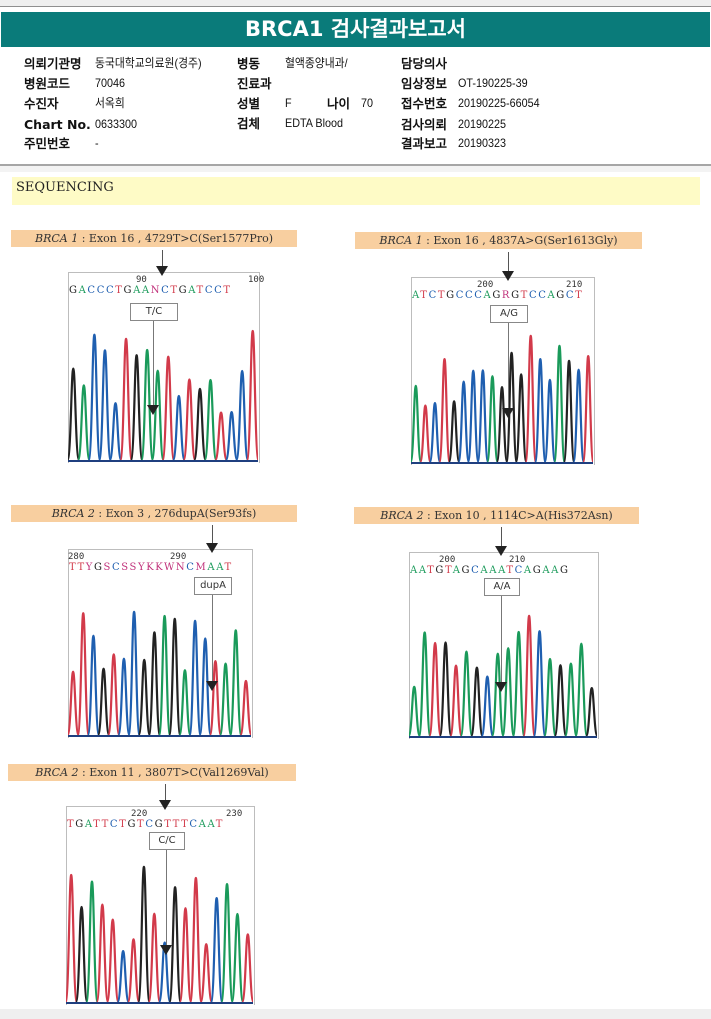  I want to click on value-chart-no: 0633300, so click(116, 124).